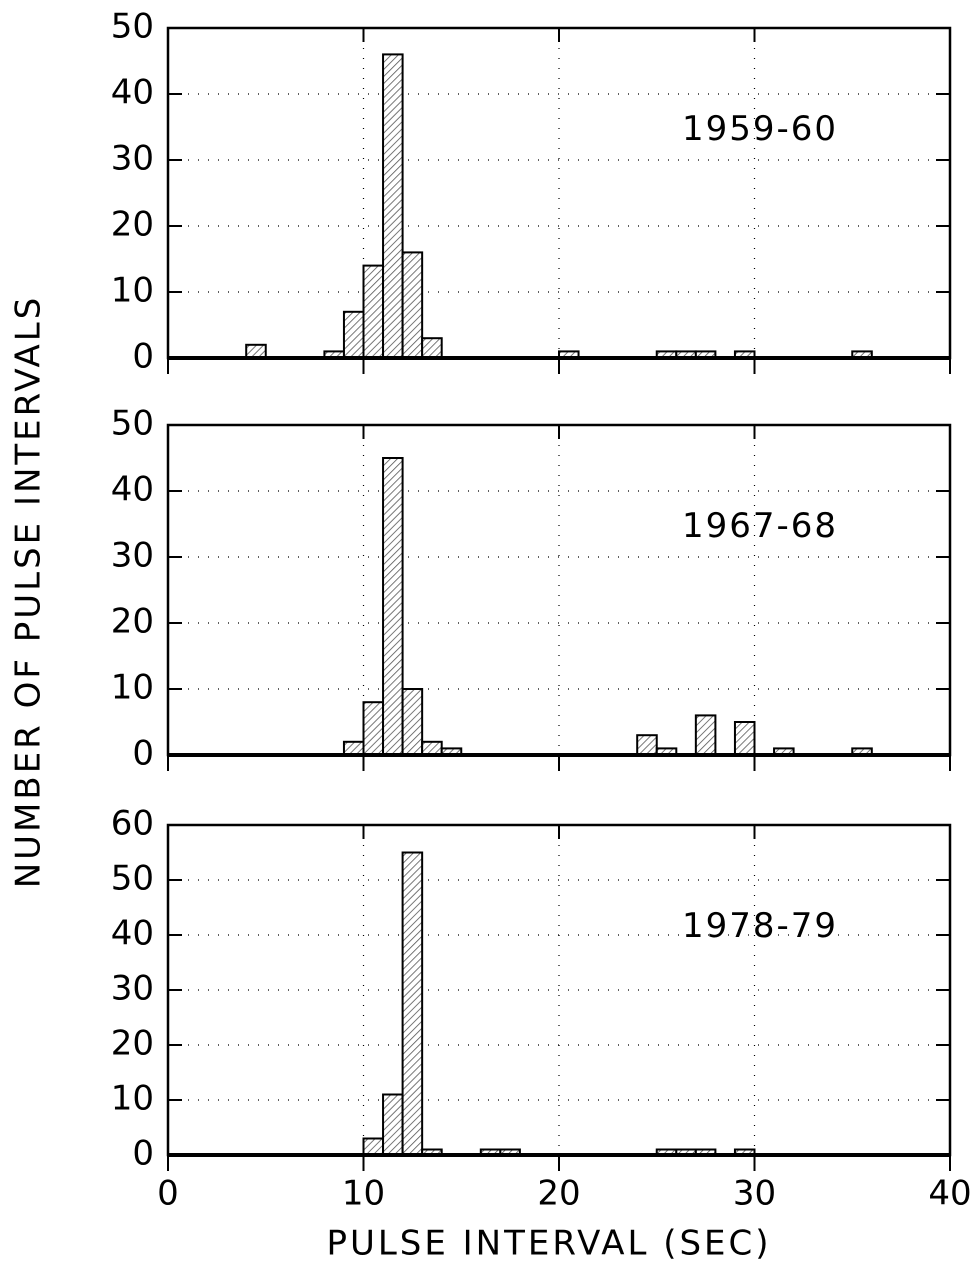 Image resolution: width=978 pixels, height=1270 pixels. What do you see at coordinates (754, 1194) in the screenshot?
I see `x-tick-label: 30` at bounding box center [754, 1194].